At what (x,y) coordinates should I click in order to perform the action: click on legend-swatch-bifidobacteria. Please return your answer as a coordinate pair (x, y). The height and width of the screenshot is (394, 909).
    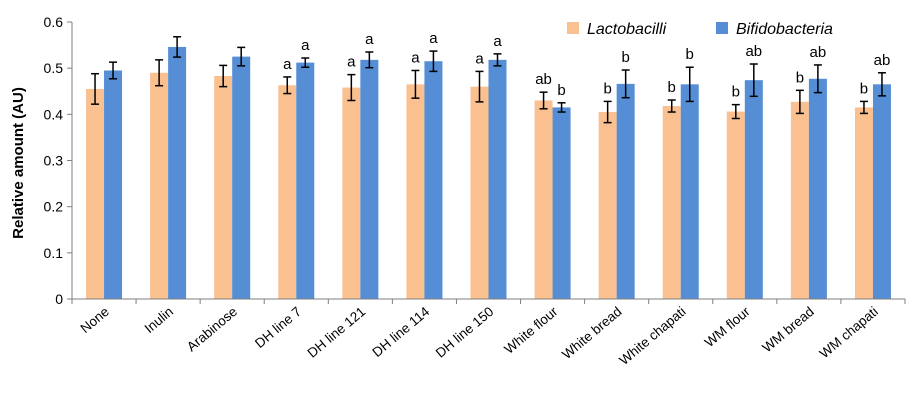
    Looking at the image, I should click on (722, 28).